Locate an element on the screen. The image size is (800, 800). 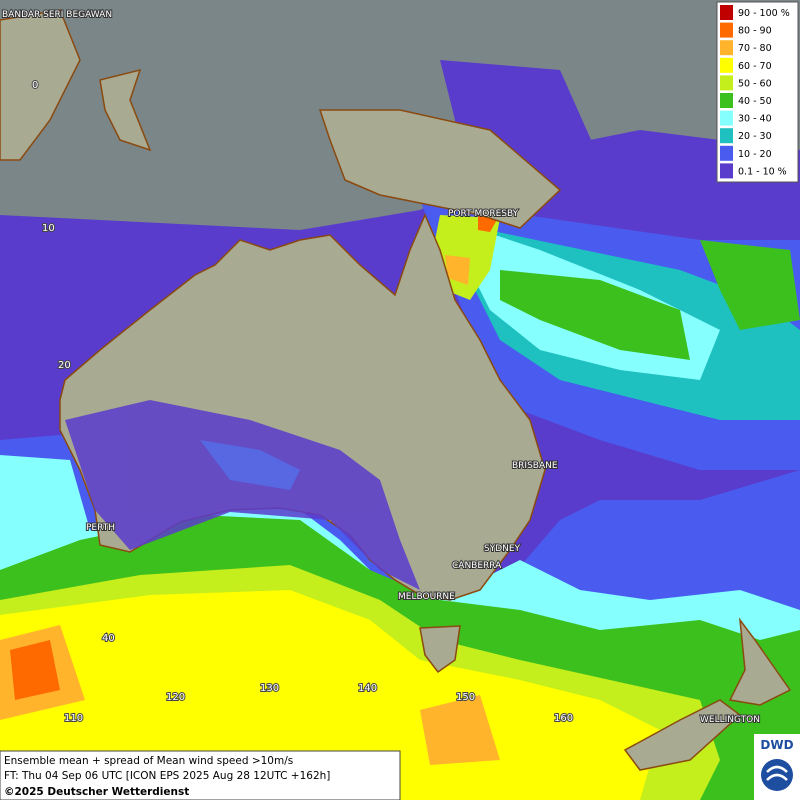
legend-label: 0.1 - 10 % is located at coordinates (762, 171).